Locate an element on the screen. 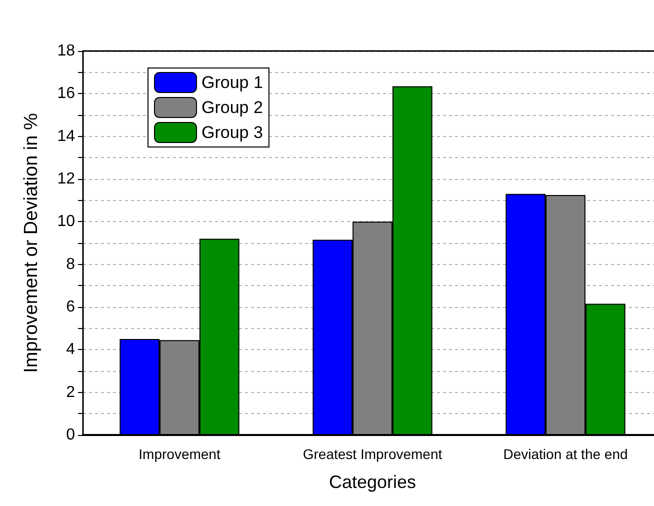 The height and width of the screenshot is (506, 654). y-tick-label: 16 is located at coordinates (66, 93).